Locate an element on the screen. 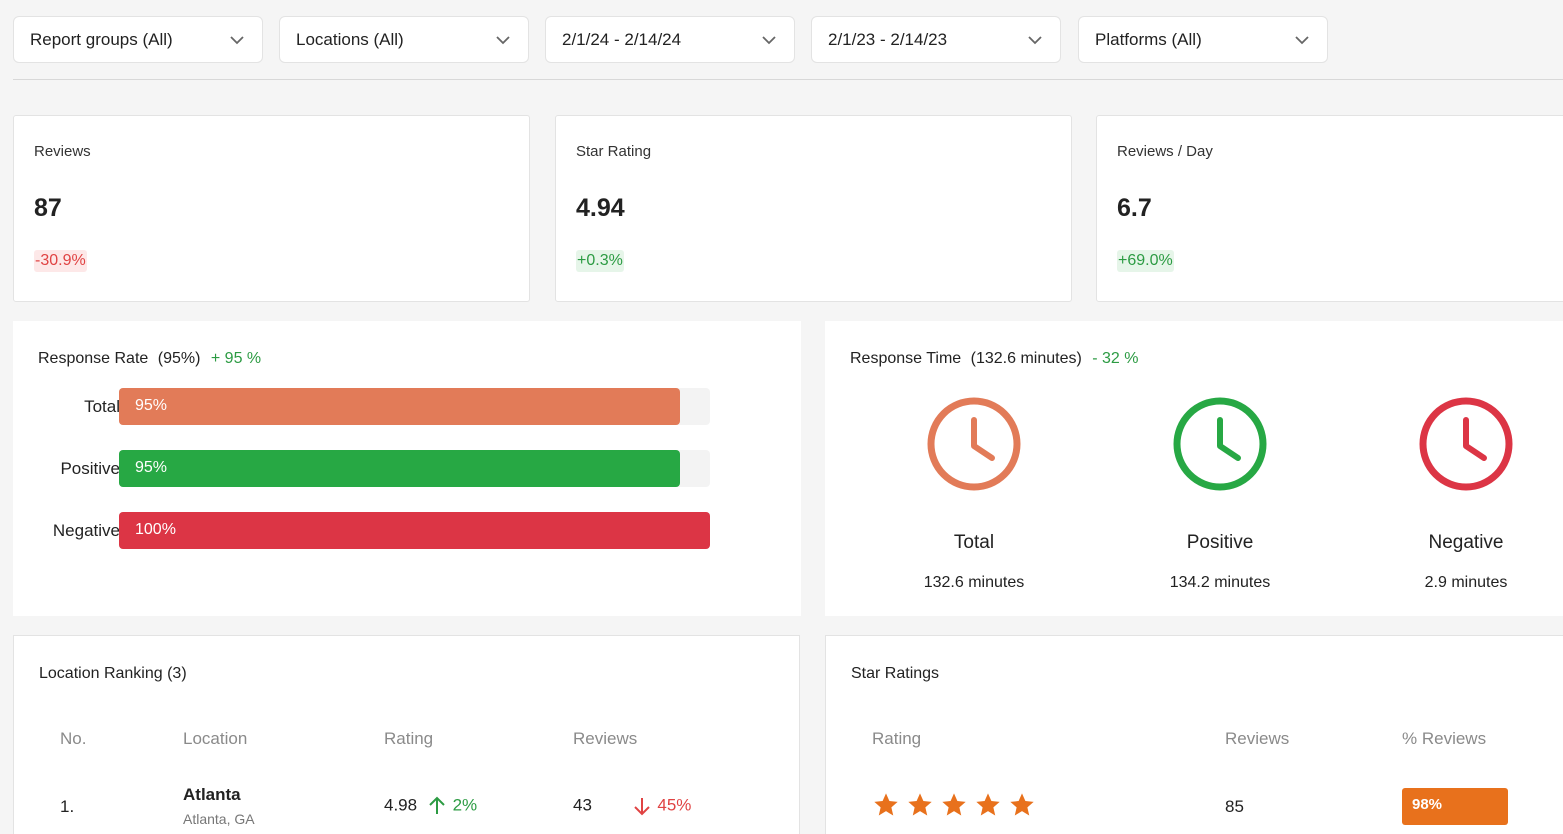 Image resolution: width=1563 pixels, height=834 pixels. location-rating: 4.98 2% is located at coordinates (430, 806).